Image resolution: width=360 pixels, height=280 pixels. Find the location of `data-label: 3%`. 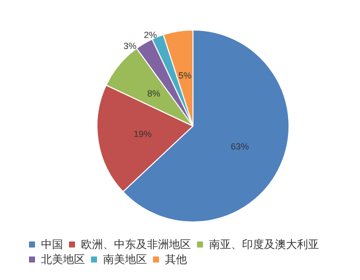

data-label: 3% is located at coordinates (130, 45).